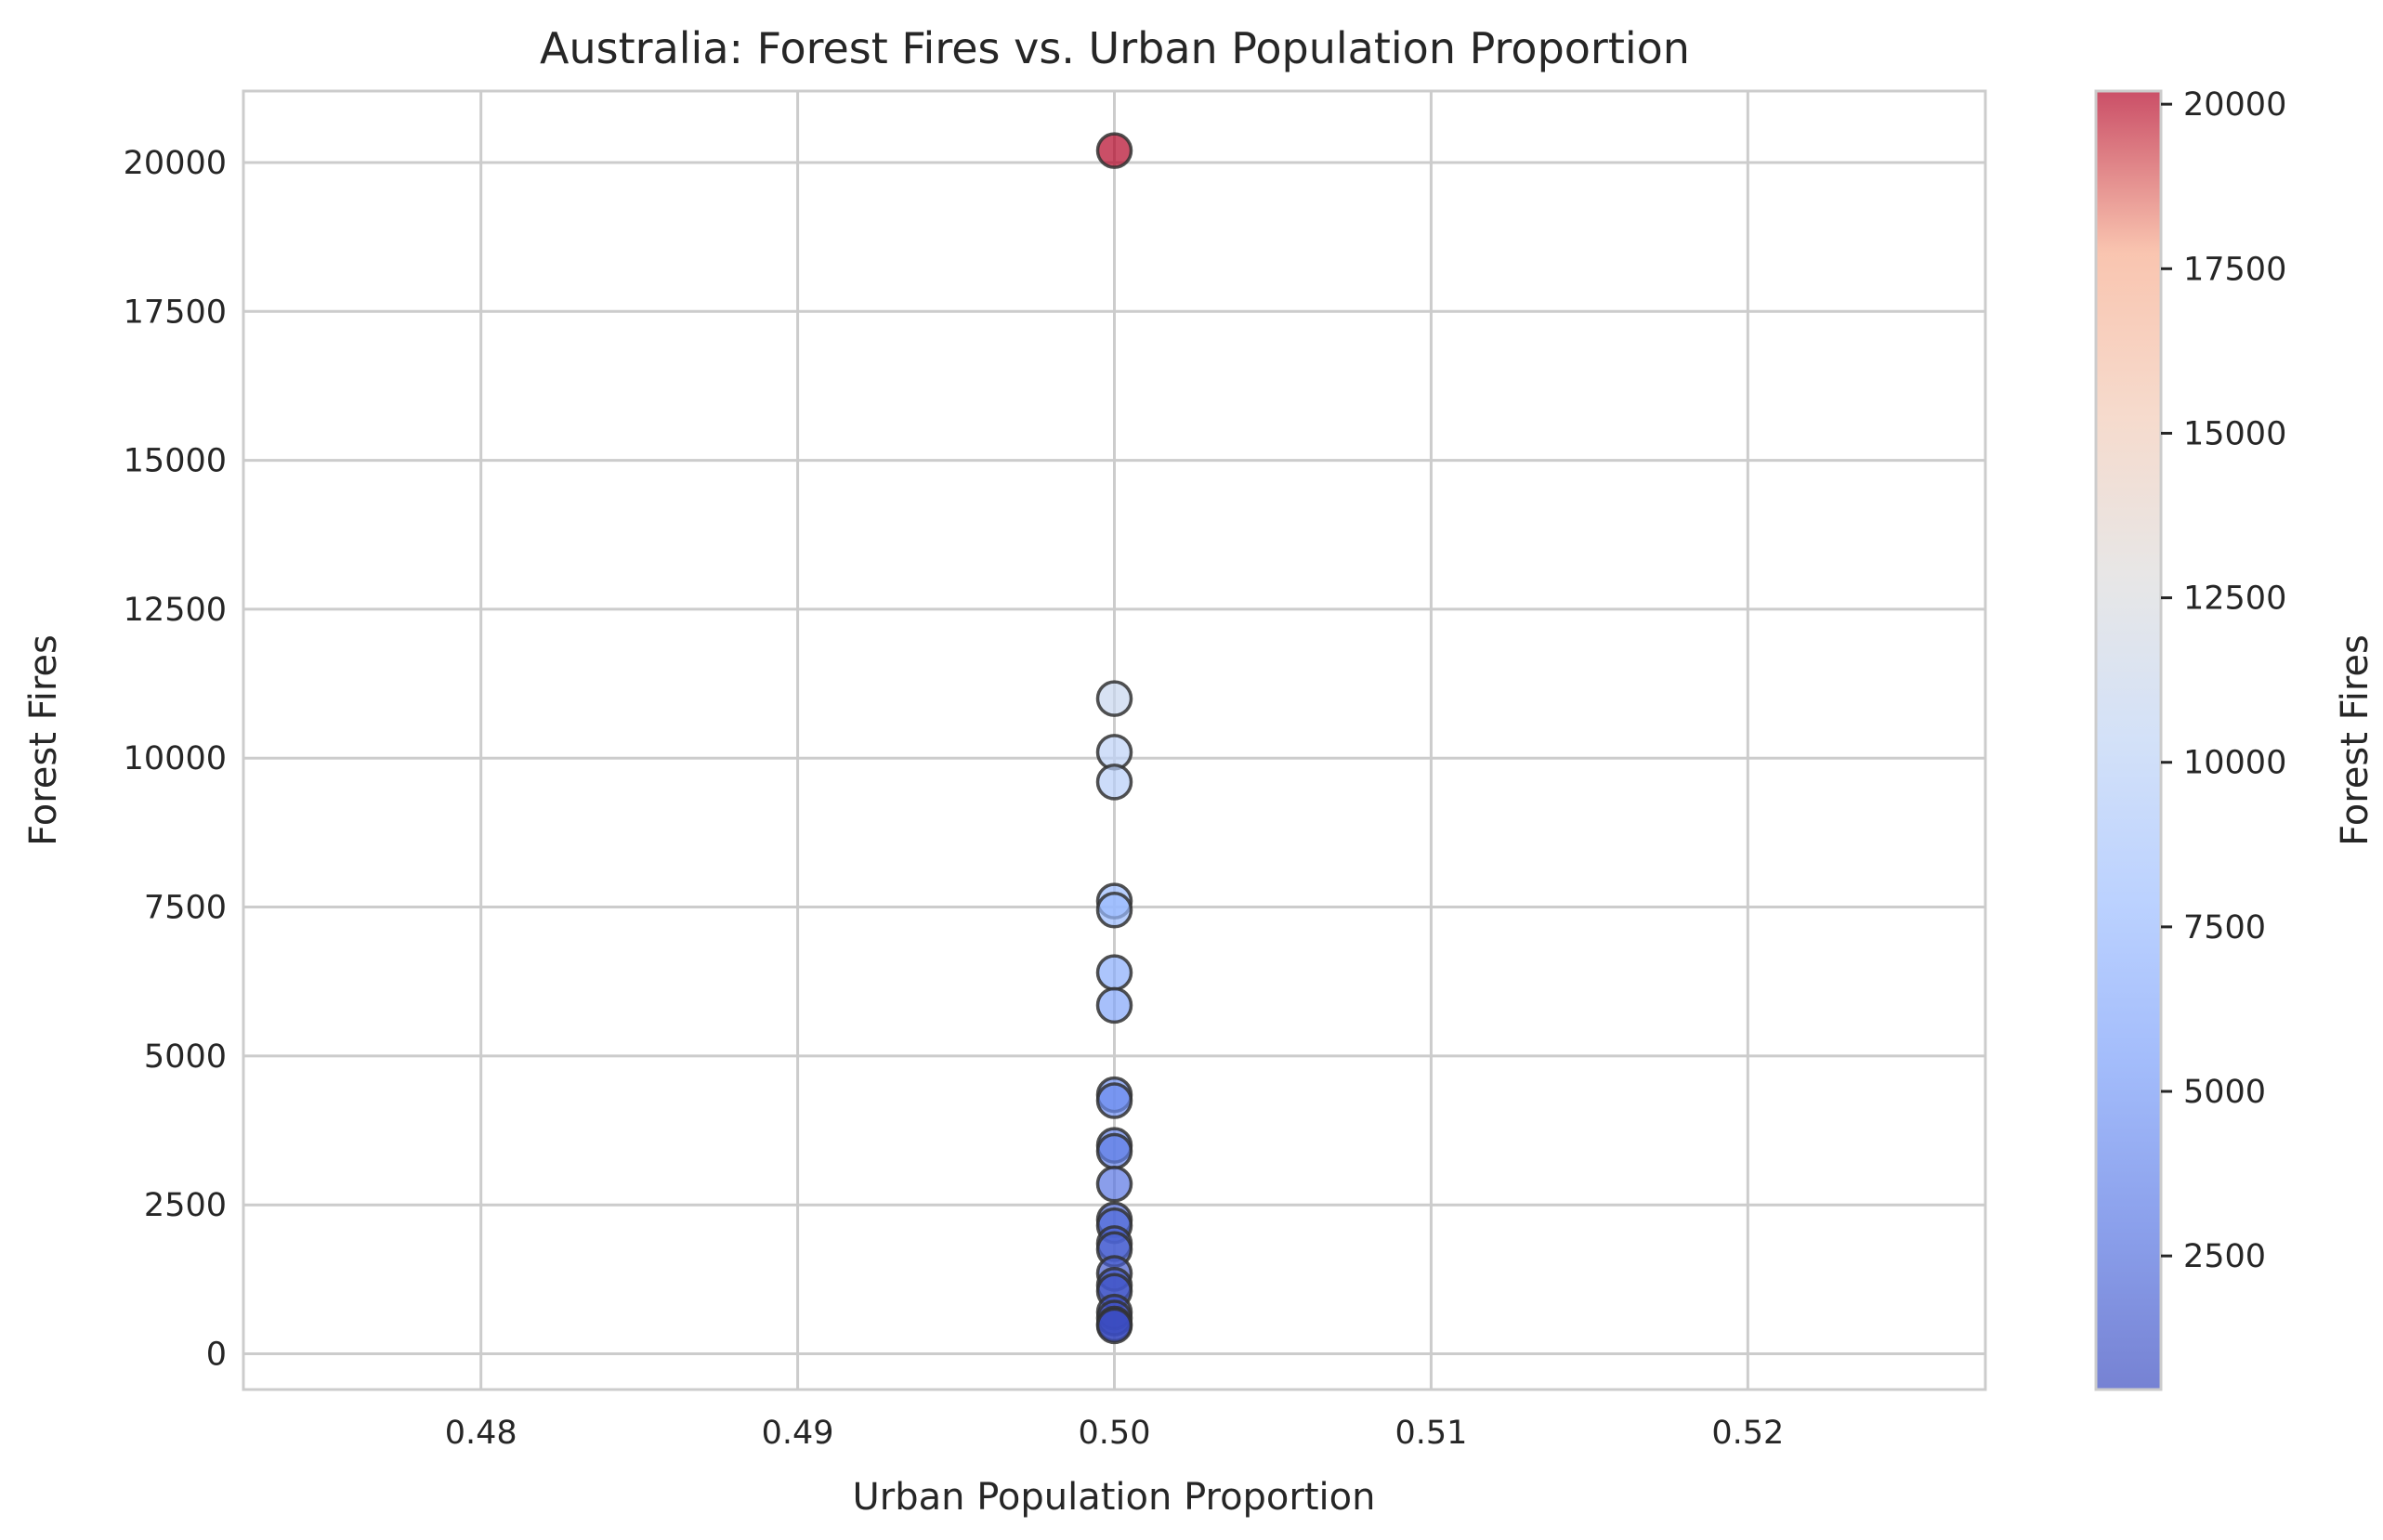 Image resolution: width=2383 pixels, height=1540 pixels. I want to click on y-tick-label: 10000, so click(175, 758).